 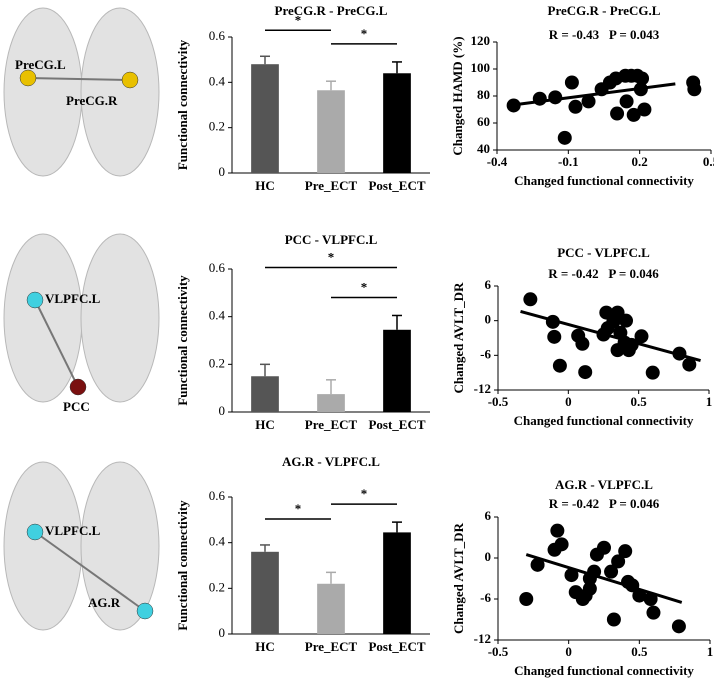 I want to click on chart-title: AG.R - VLPFC.L, so click(x=604, y=484).